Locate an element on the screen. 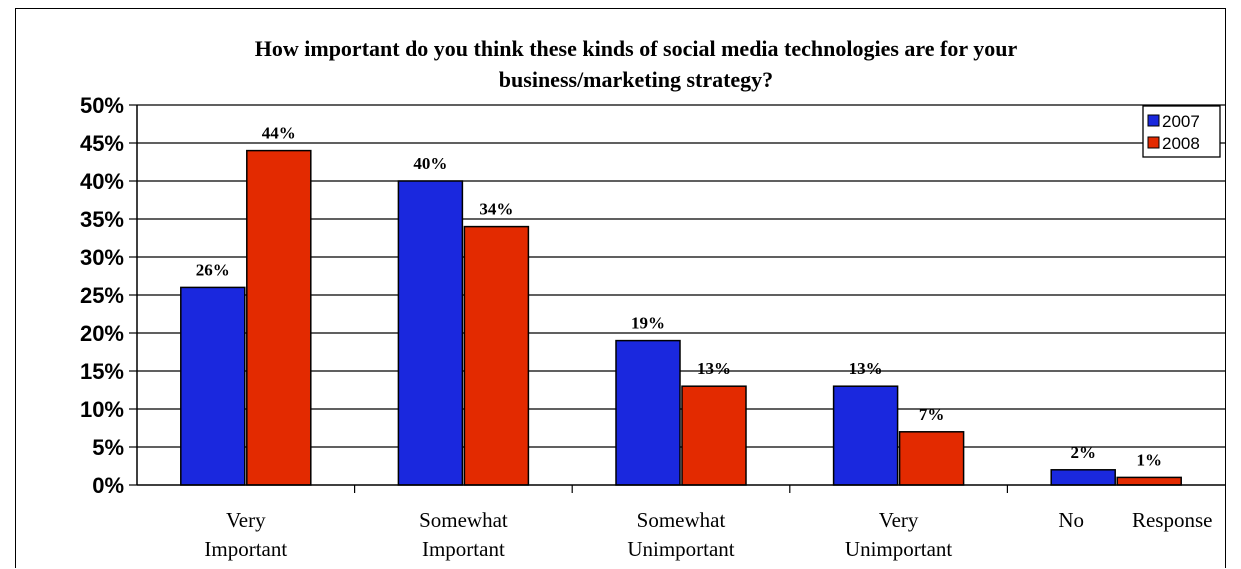  x-category-label: Response is located at coordinates (1172, 520).